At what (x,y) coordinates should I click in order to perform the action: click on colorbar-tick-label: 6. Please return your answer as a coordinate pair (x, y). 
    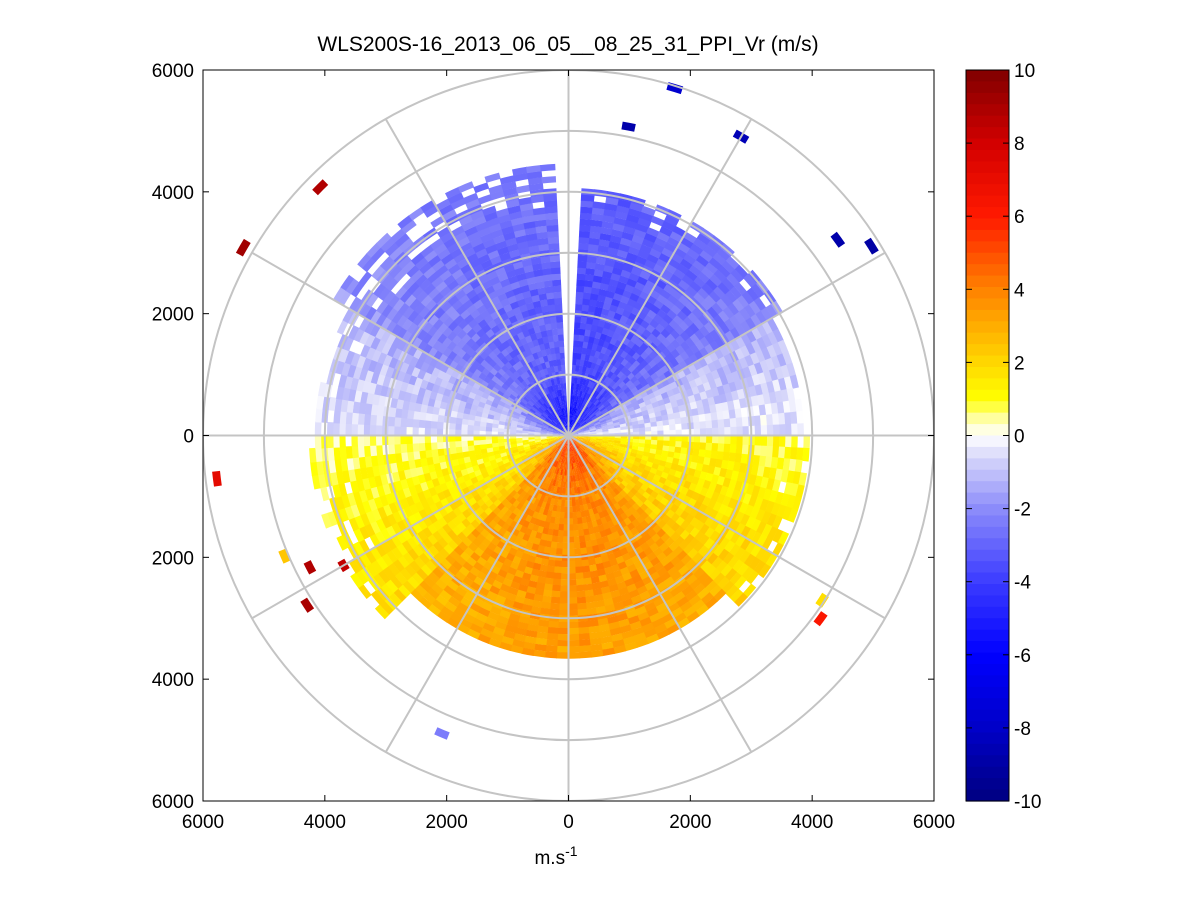
    Looking at the image, I should click on (1019, 217).